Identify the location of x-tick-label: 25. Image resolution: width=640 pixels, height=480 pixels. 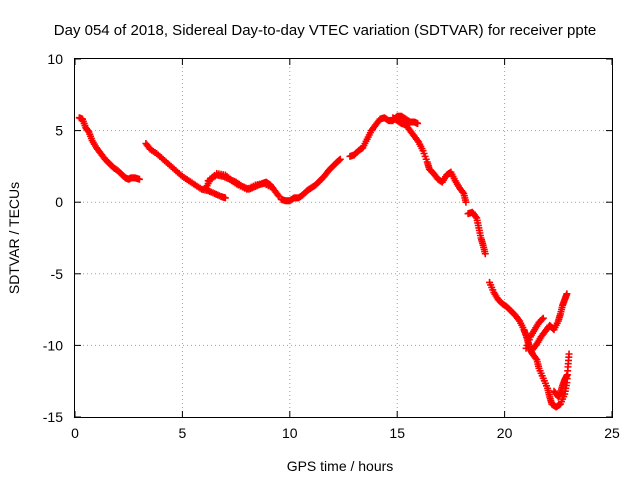
(612, 433).